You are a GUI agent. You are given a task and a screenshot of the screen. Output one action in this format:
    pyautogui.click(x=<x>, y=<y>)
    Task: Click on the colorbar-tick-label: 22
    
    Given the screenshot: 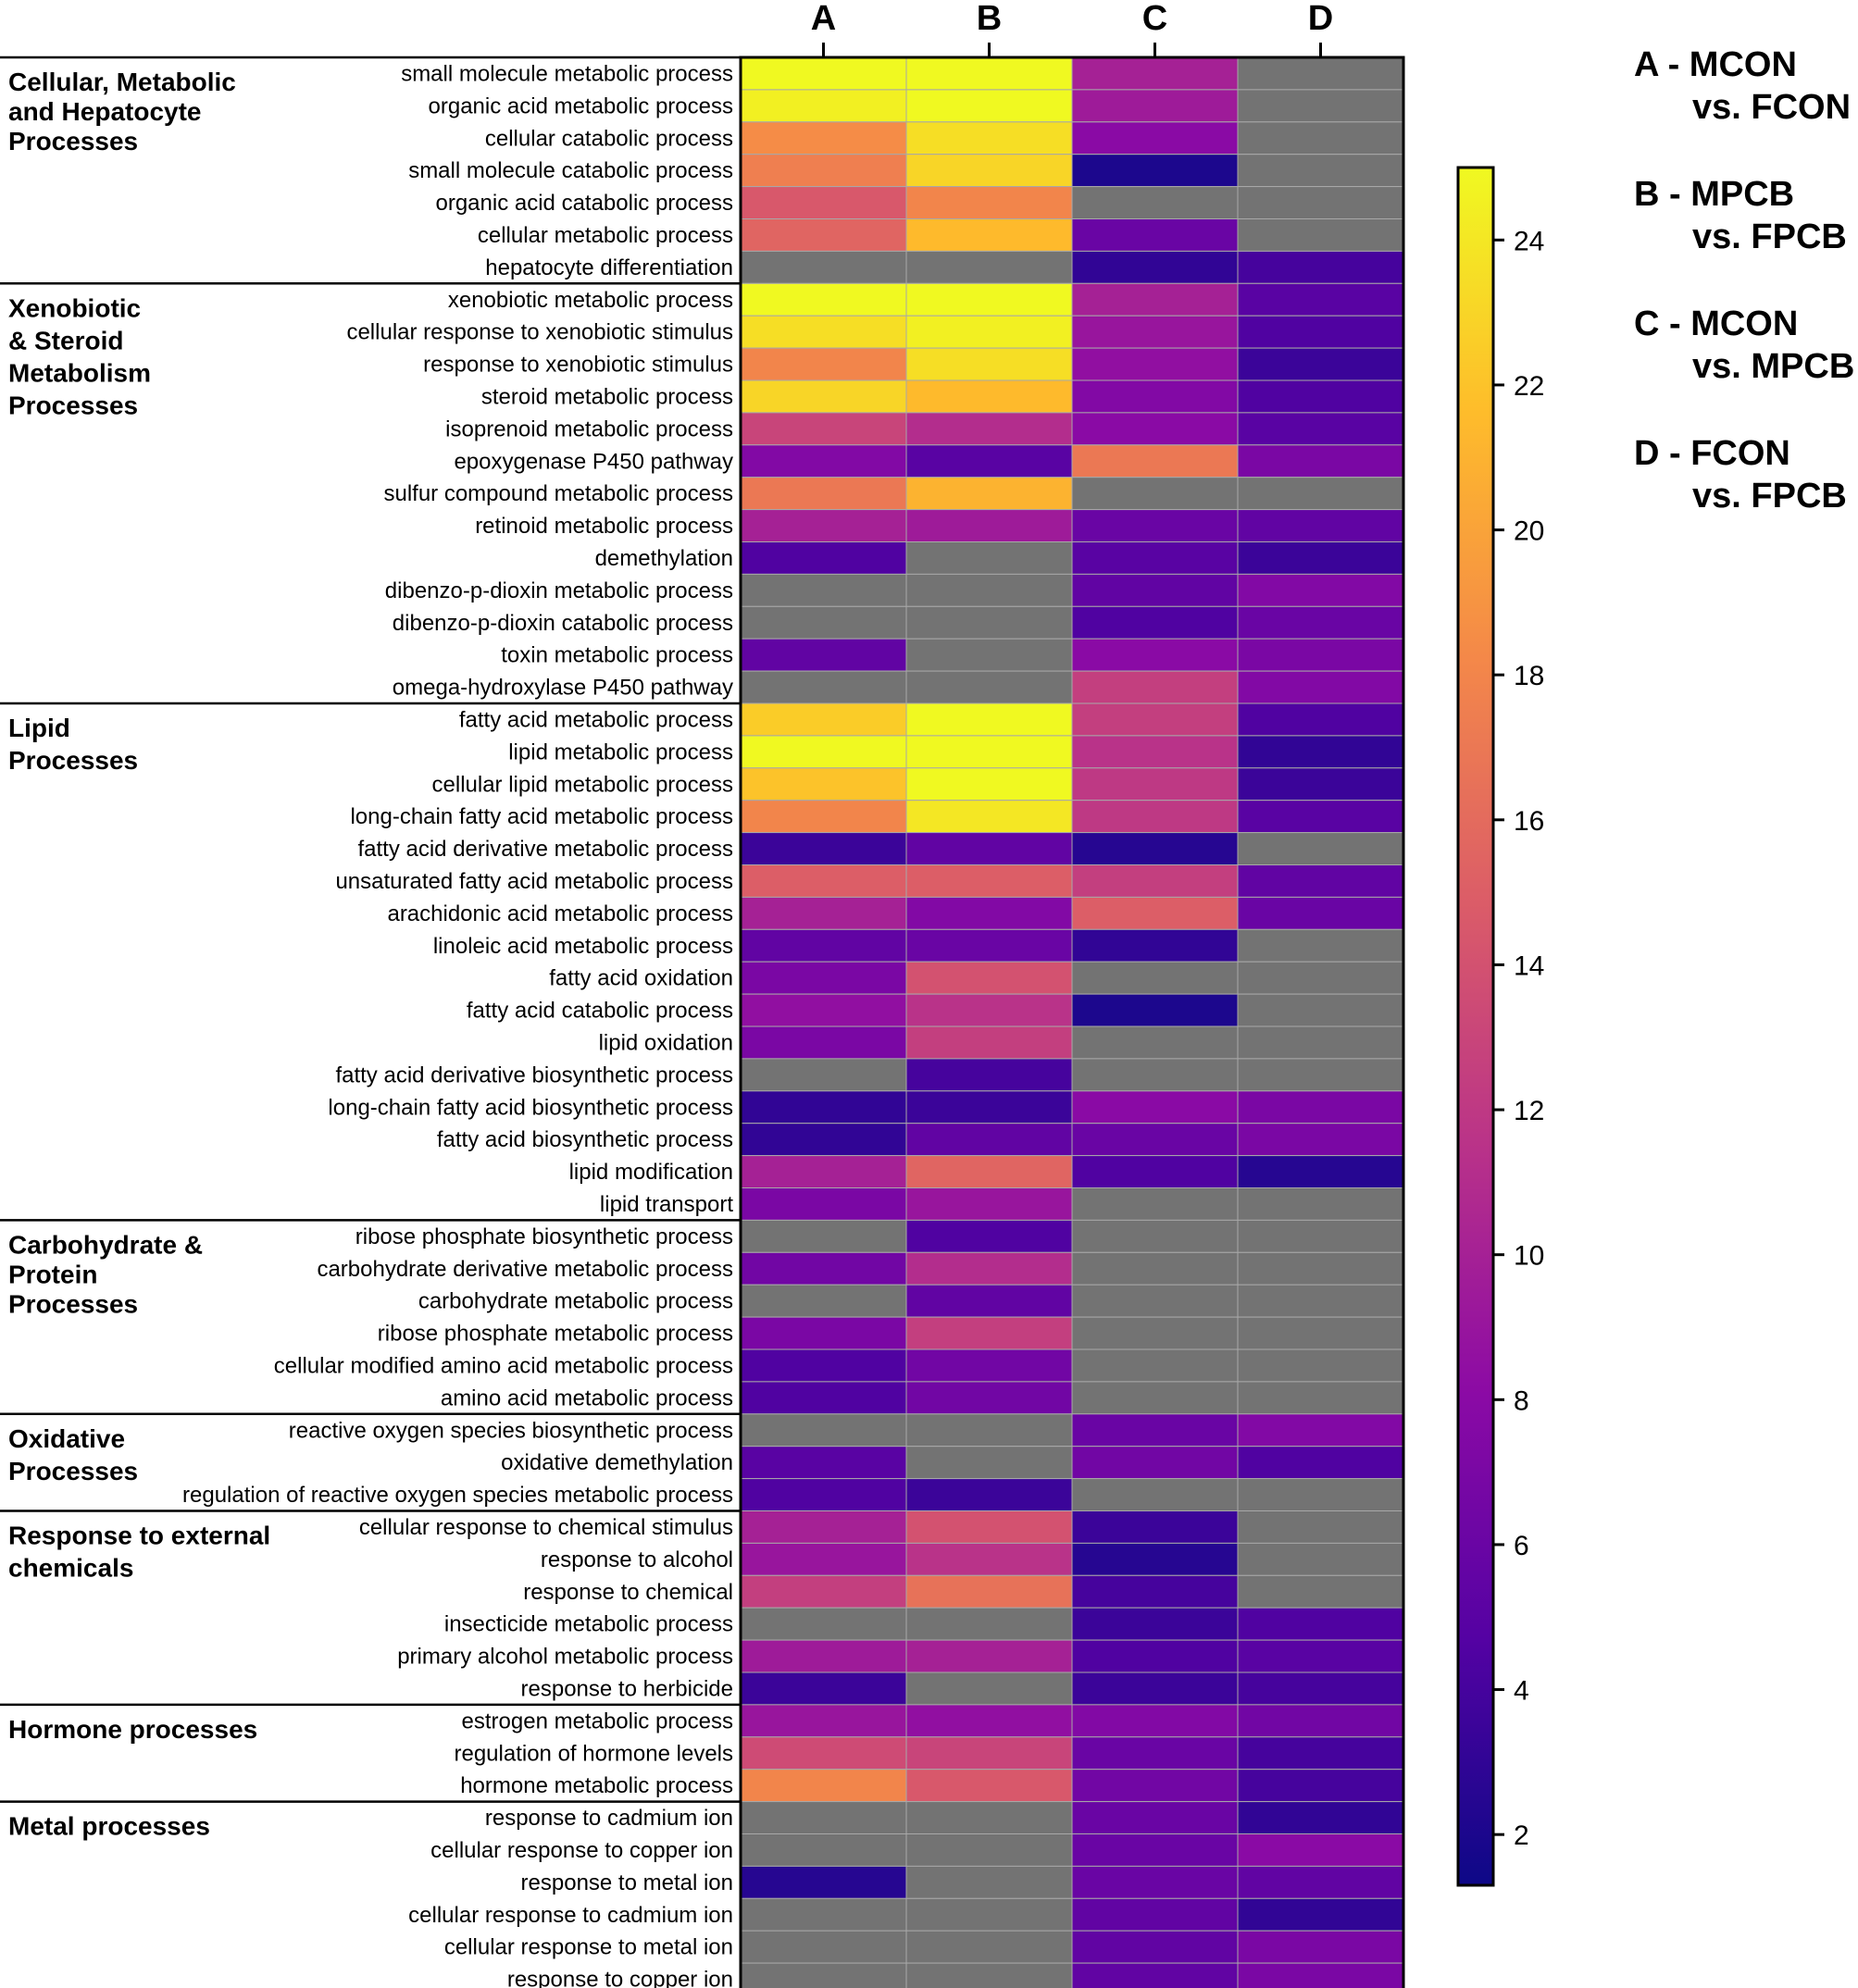 What is the action you would take?
    pyautogui.click(x=1529, y=386)
    